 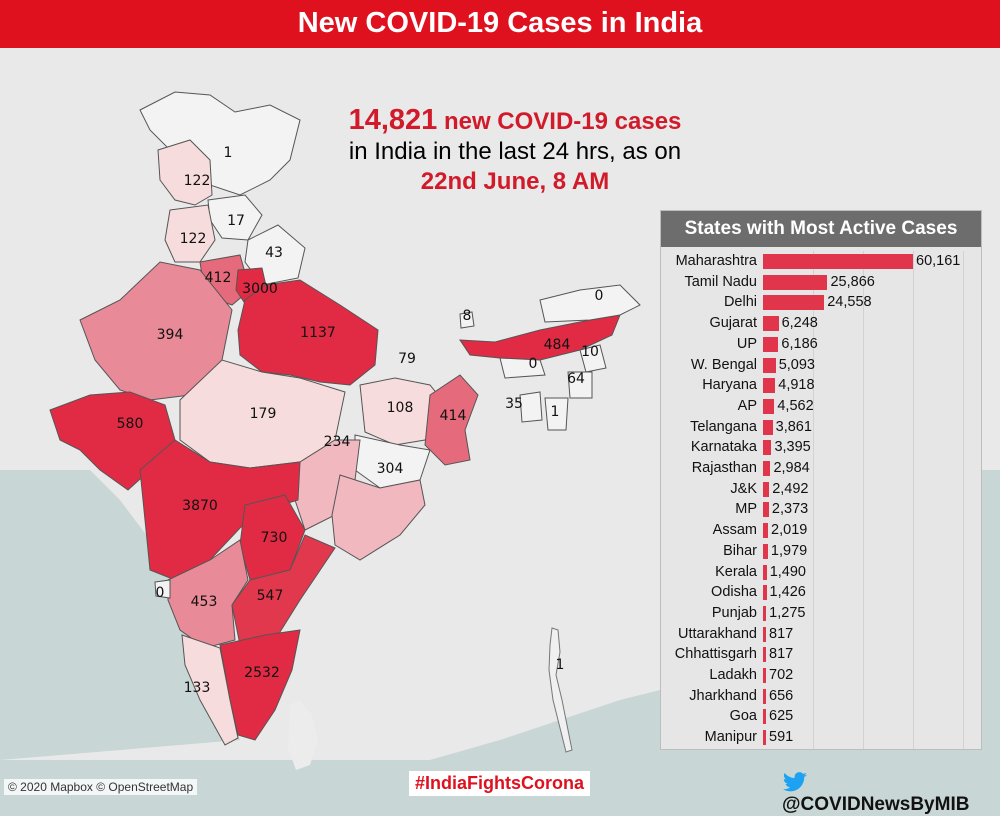 What do you see at coordinates (821, 530) in the screenshot?
I see `bar-row: Assam 2,019` at bounding box center [821, 530].